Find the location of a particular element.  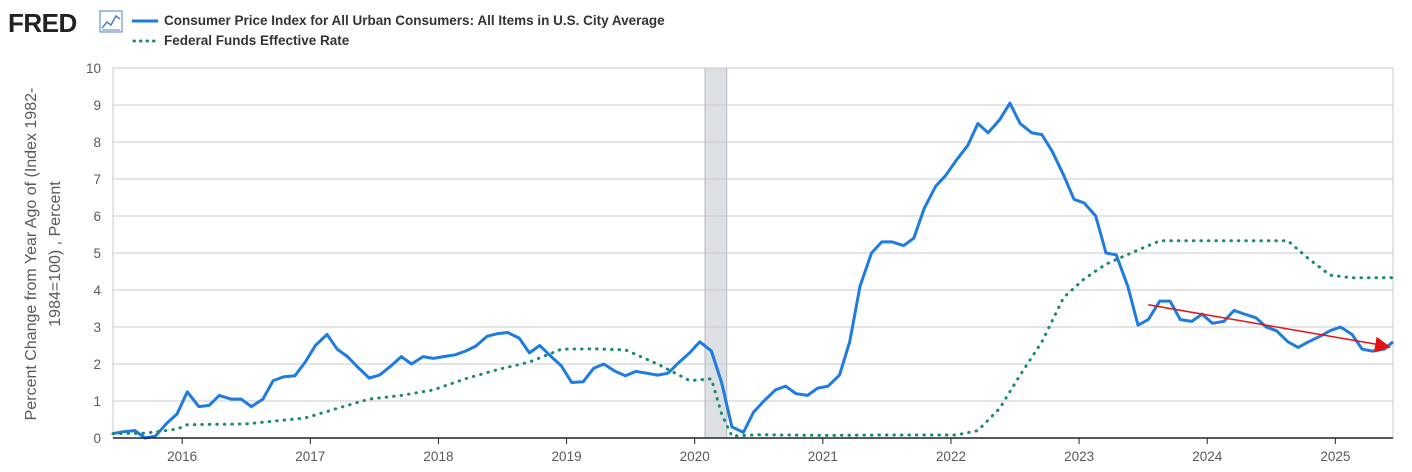

y-tick-label-5: 5 is located at coordinates (97, 253).